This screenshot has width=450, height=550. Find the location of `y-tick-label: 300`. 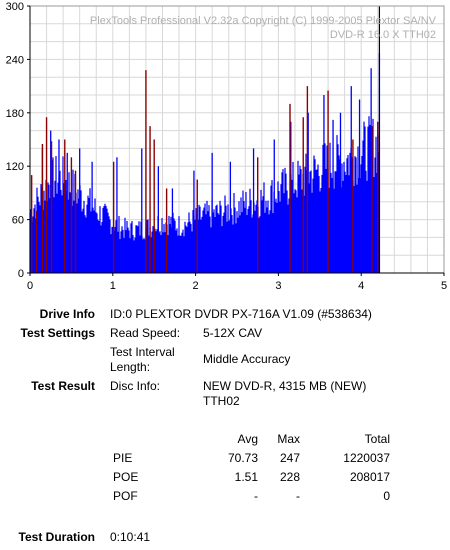

y-tick-label: 300 is located at coordinates (15, 7).